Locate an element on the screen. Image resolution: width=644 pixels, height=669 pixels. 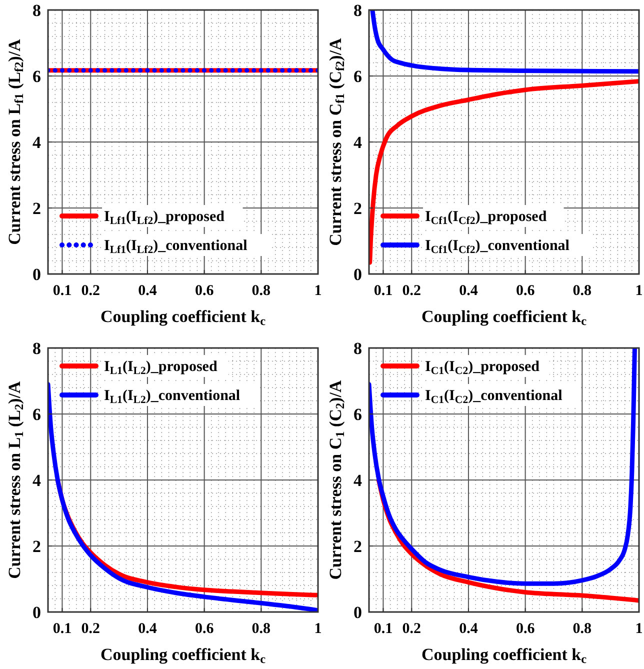
legend-label: I$_{L1}$(I$_{L2}$)_proposed is located at coordinates (161, 368).